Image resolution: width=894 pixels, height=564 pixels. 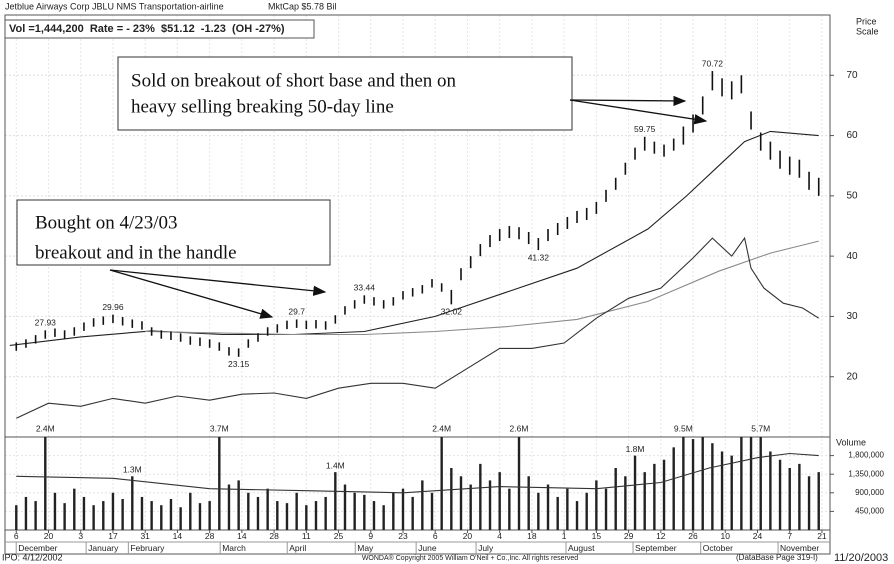 I want to click on volume-label: 2.6M, so click(x=519, y=428).